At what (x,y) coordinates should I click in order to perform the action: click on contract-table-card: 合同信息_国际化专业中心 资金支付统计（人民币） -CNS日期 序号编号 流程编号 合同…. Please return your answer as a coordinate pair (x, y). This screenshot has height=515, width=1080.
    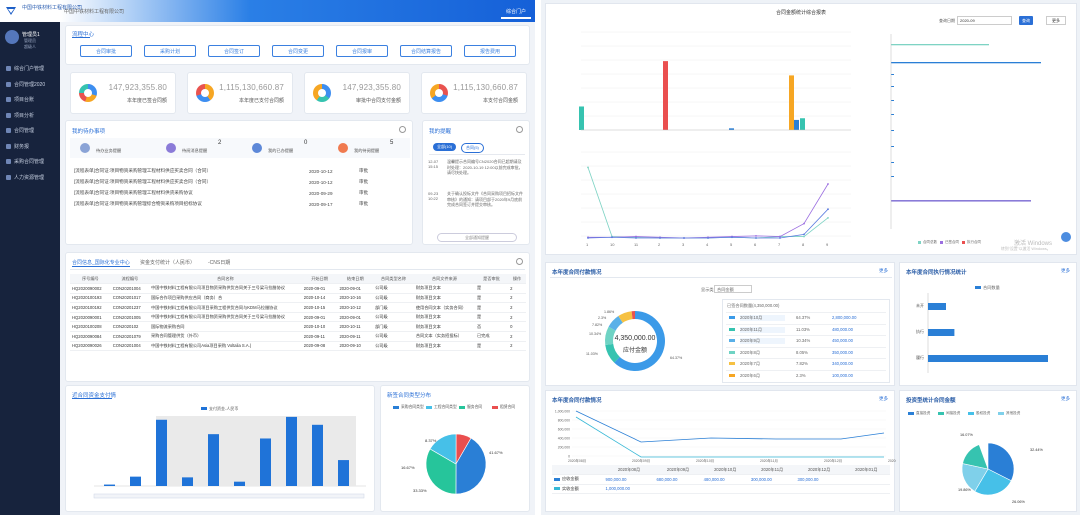
    Looking at the image, I should click on (297, 317).